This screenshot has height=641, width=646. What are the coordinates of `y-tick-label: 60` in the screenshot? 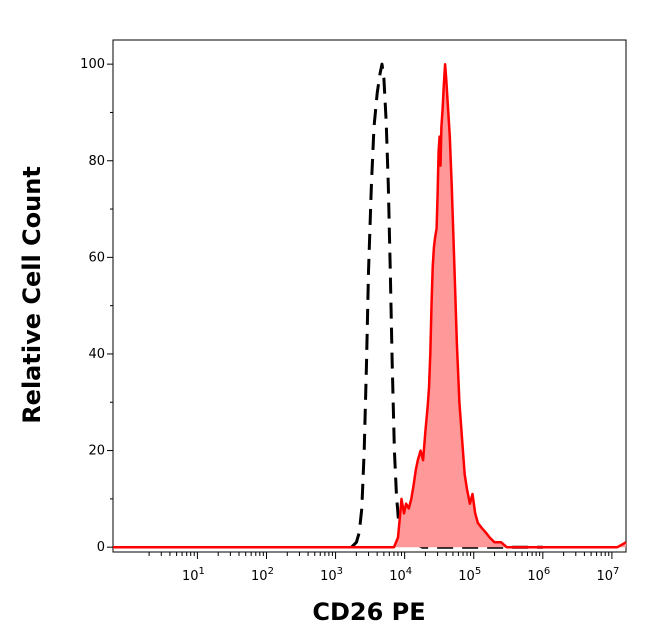 It's located at (96, 257).